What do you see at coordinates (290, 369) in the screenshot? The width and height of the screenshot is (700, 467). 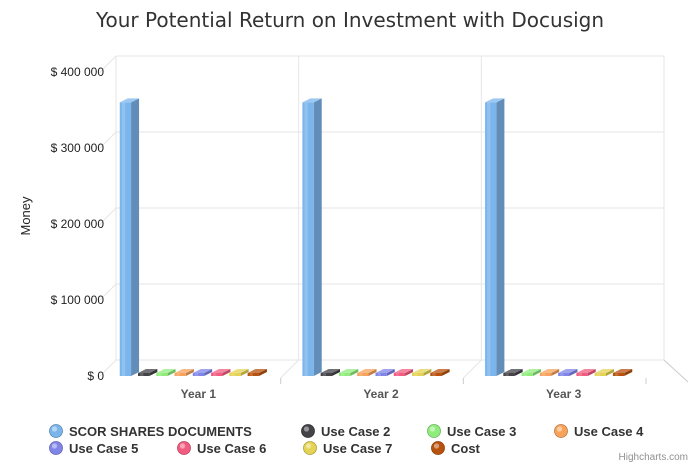 I see `category-separator-floor` at bounding box center [290, 369].